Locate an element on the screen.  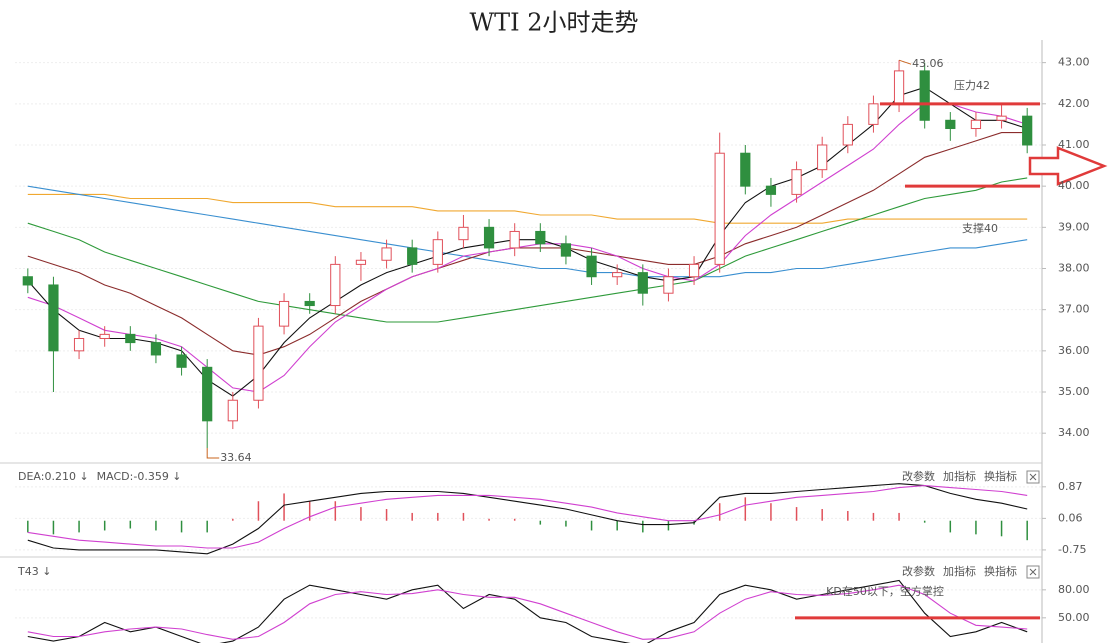
max-pointer is located at coordinates (905, 62).